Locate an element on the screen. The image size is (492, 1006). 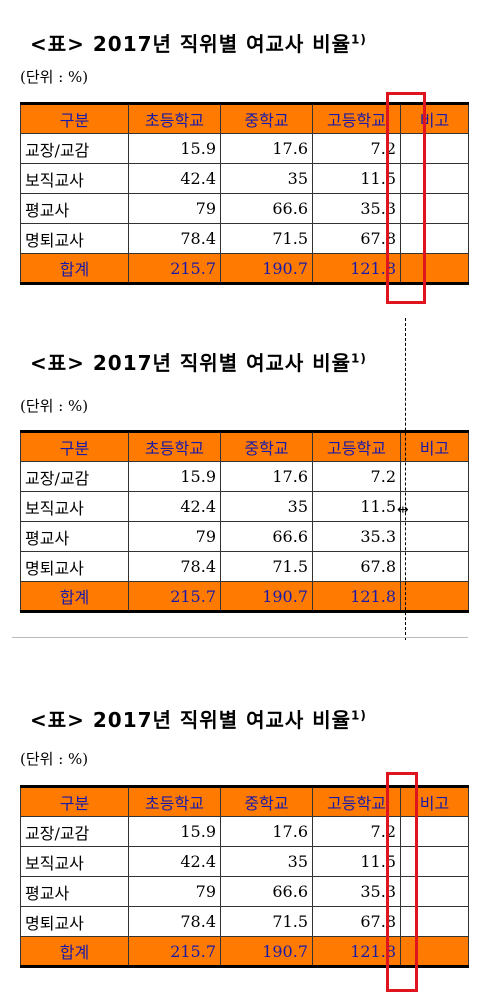
column-resize-guide is located at coordinates (405, 479).